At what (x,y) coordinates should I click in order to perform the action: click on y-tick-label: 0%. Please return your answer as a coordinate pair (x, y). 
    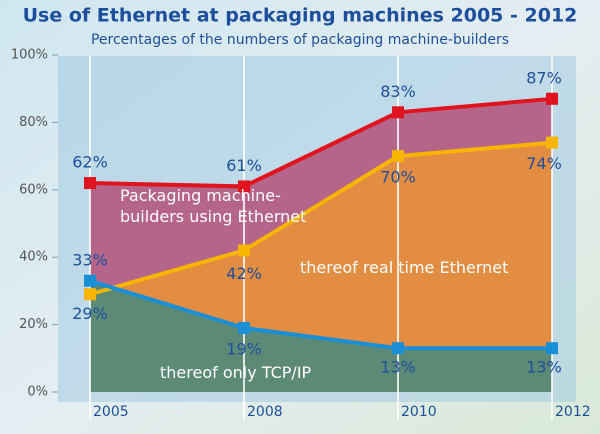
    Looking at the image, I should click on (37, 392).